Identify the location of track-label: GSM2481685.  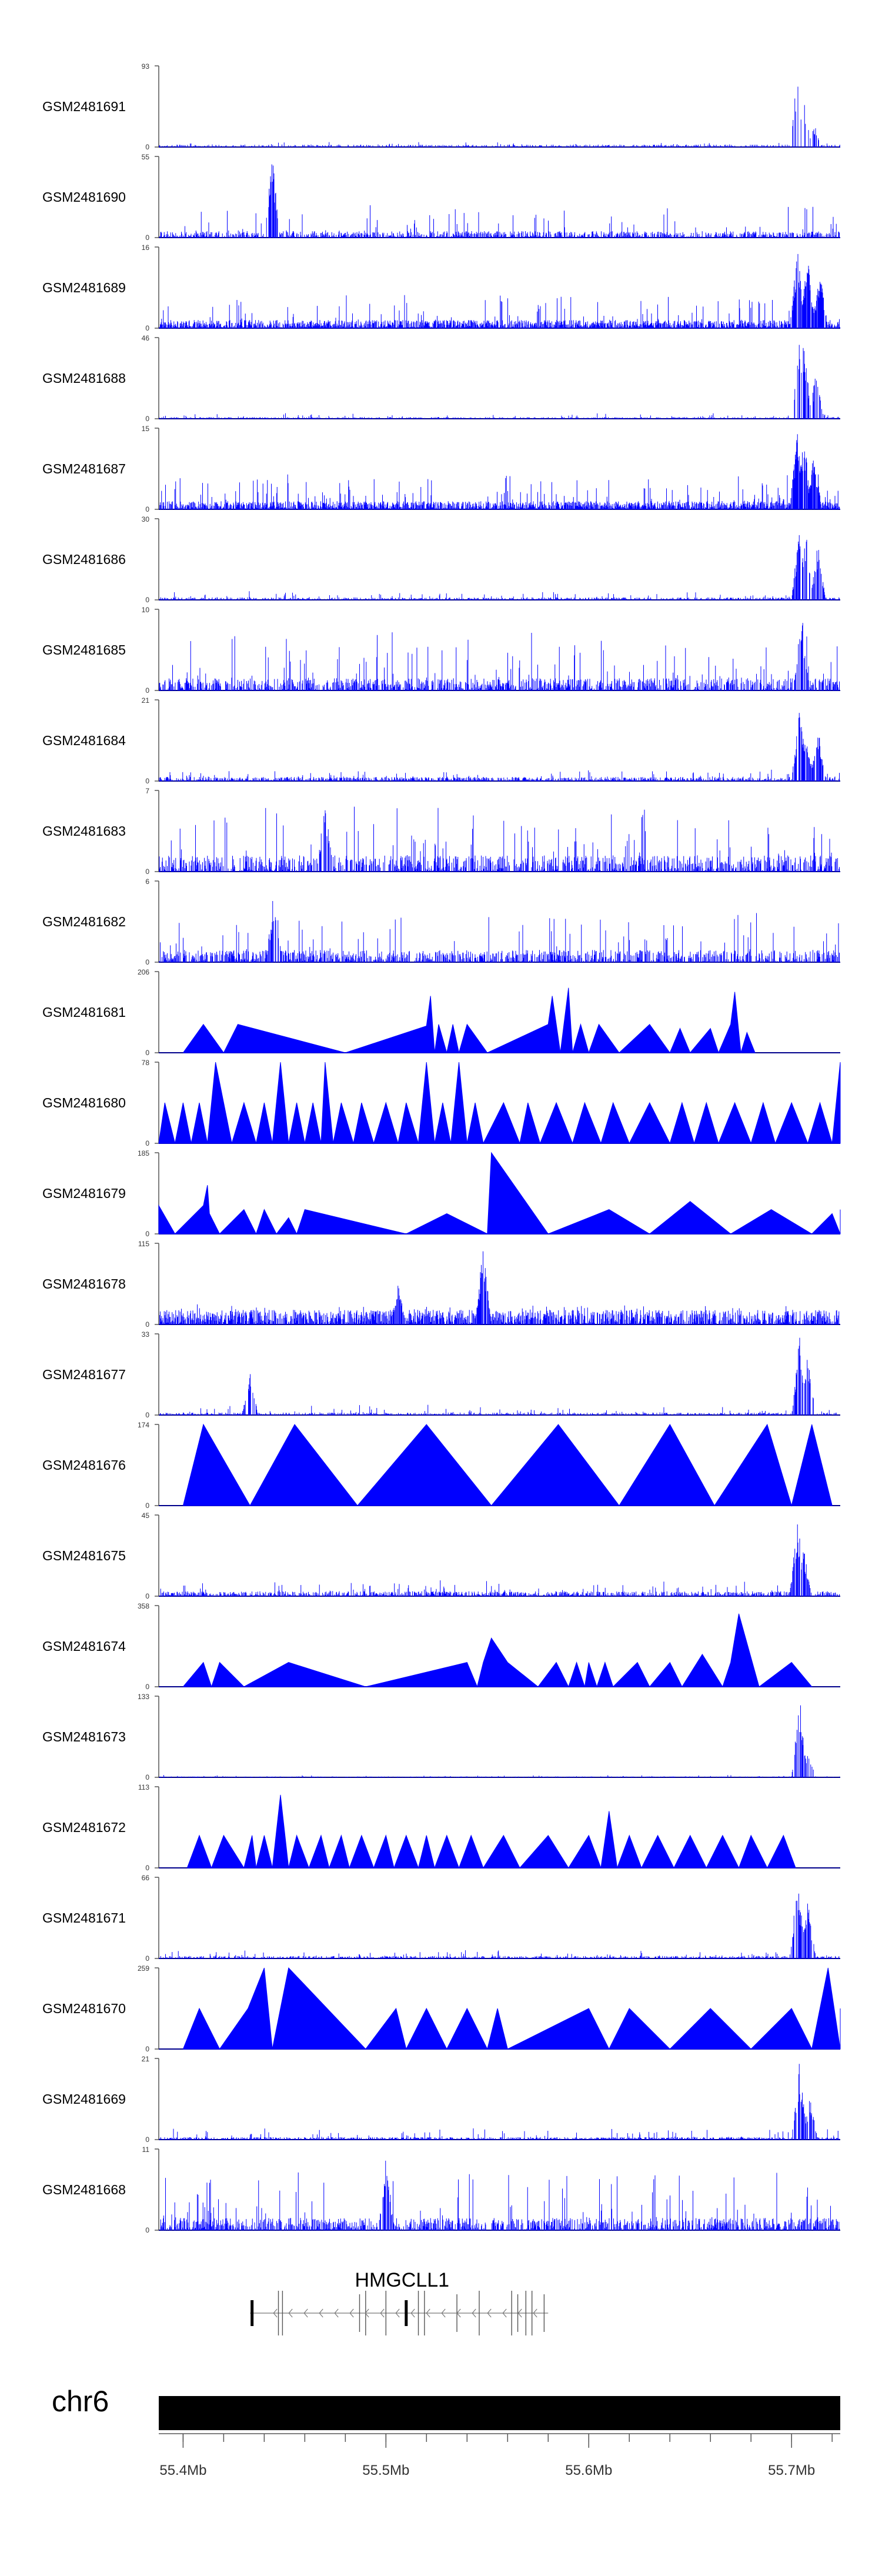
(84, 650).